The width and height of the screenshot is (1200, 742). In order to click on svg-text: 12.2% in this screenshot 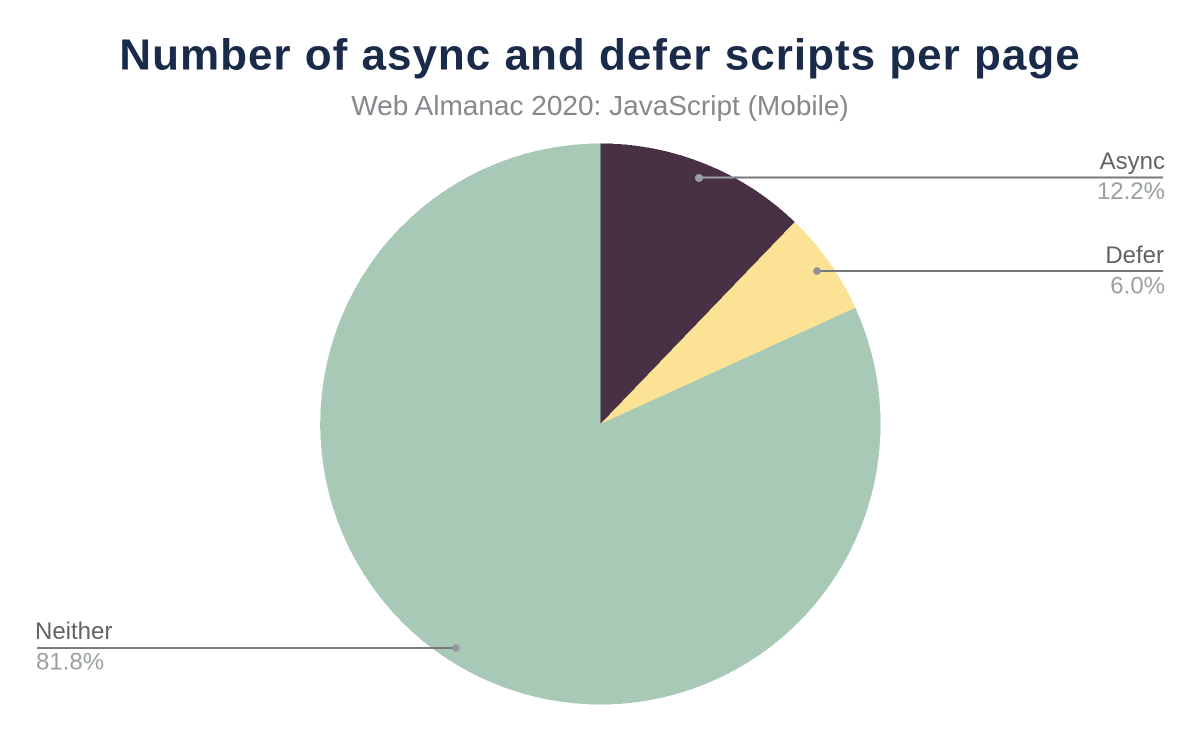, I will do `click(1131, 191)`.